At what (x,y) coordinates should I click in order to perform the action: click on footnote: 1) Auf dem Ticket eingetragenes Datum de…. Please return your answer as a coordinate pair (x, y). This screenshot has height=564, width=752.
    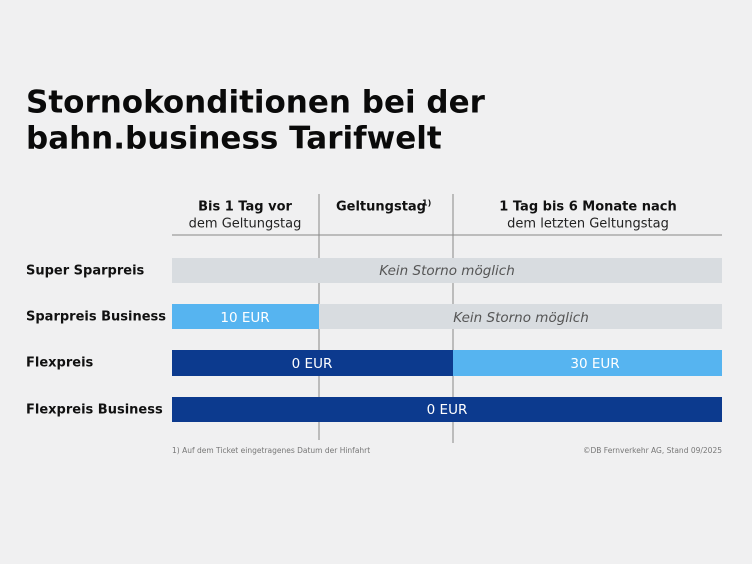
    Looking at the image, I should click on (271, 450).